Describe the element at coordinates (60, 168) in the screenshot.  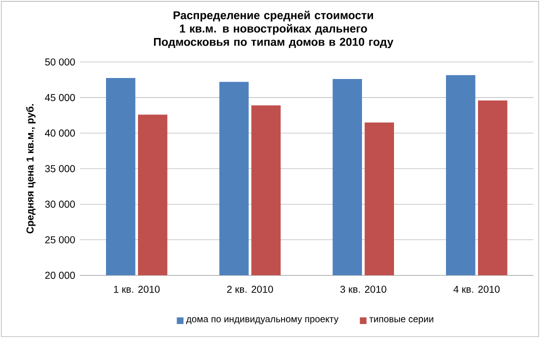
I see `y-tick-label: 35 000` at that location.